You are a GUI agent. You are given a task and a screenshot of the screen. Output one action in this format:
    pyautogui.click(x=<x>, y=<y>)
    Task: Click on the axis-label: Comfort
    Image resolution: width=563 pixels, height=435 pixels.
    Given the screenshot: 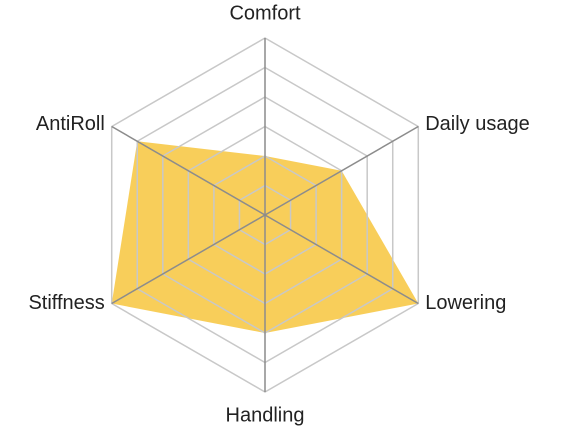 What is the action you would take?
    pyautogui.click(x=265, y=13)
    